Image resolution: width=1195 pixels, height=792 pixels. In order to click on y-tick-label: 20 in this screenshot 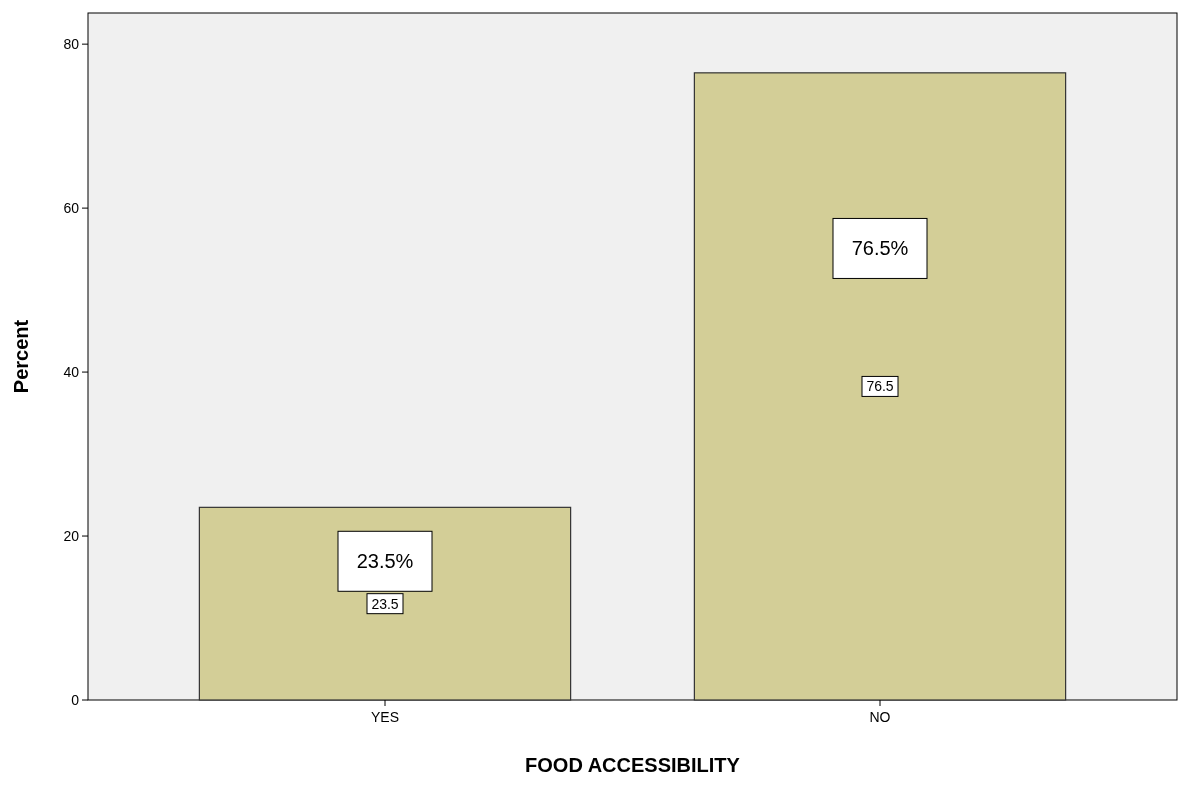, I will do `click(71, 535)`.